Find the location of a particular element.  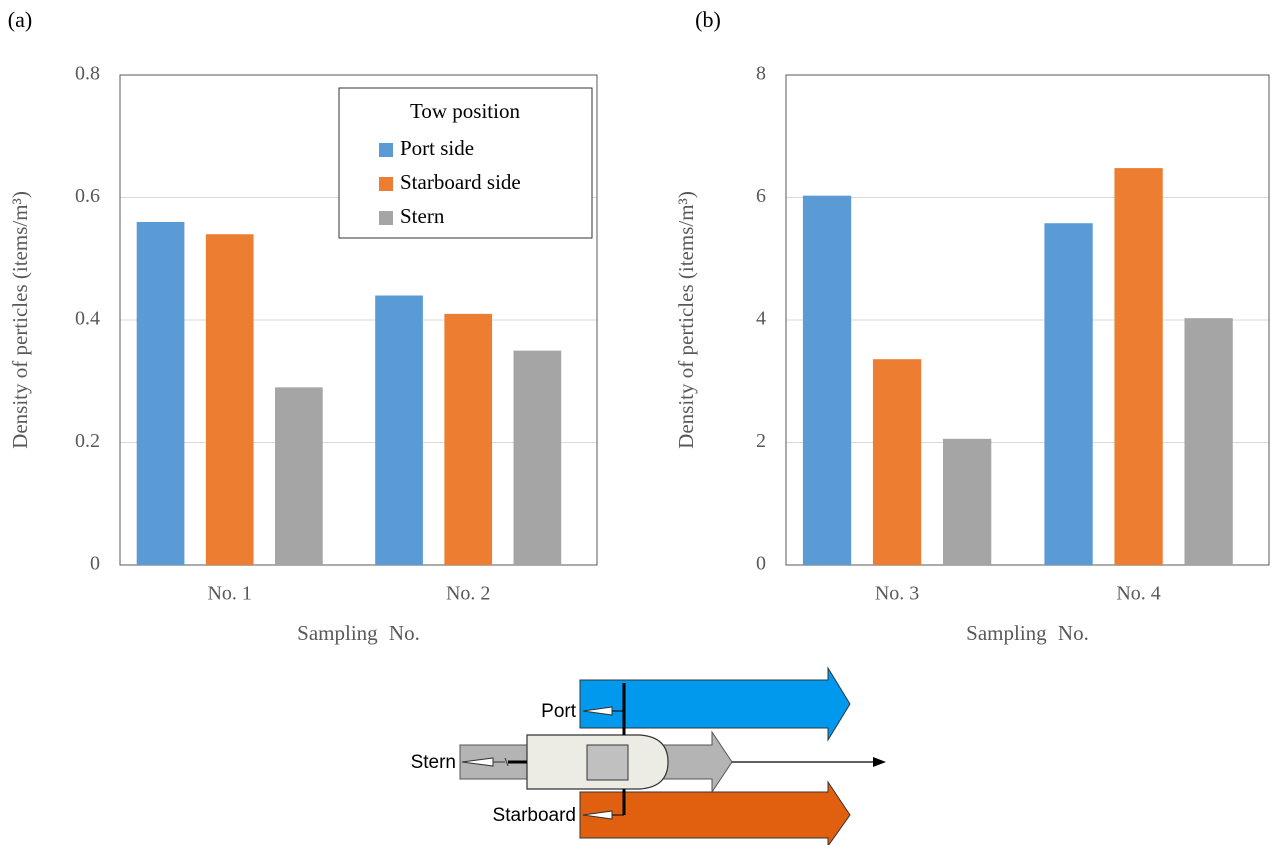

legend-label: Starboard side is located at coordinates (460, 182).